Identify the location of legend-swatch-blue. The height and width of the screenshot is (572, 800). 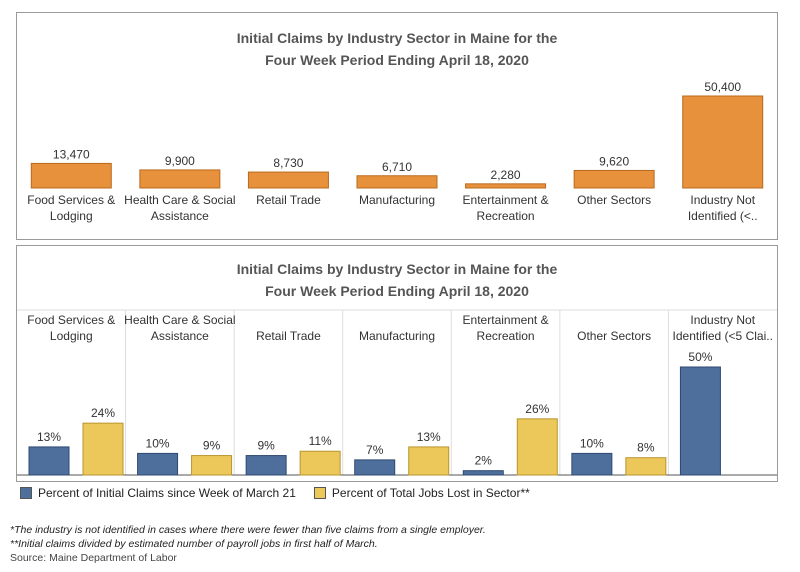
(26, 493).